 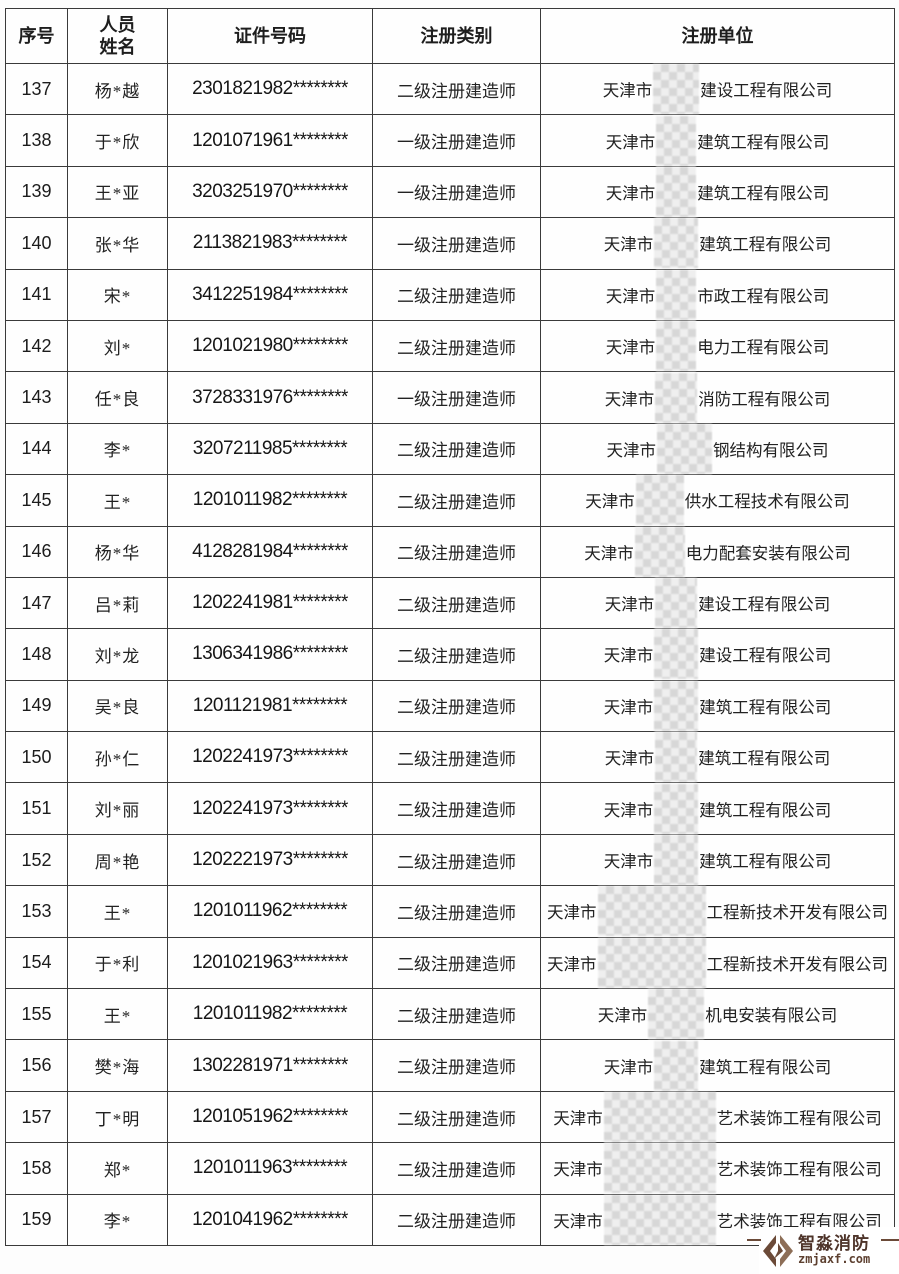 What do you see at coordinates (117, 706) in the screenshot?
I see `cell-person-name: 吴*良` at bounding box center [117, 706].